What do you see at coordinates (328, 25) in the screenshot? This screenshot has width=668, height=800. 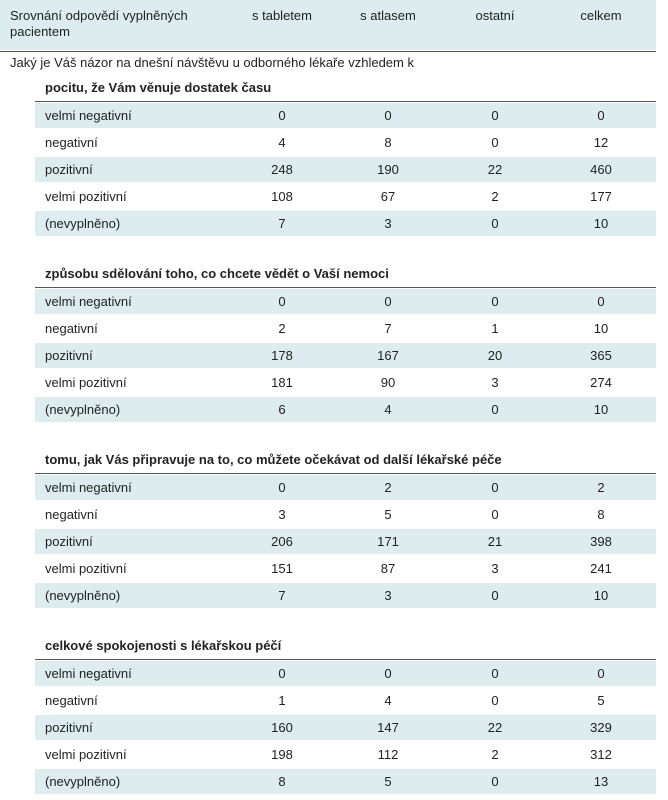 I see `header-band` at bounding box center [328, 25].